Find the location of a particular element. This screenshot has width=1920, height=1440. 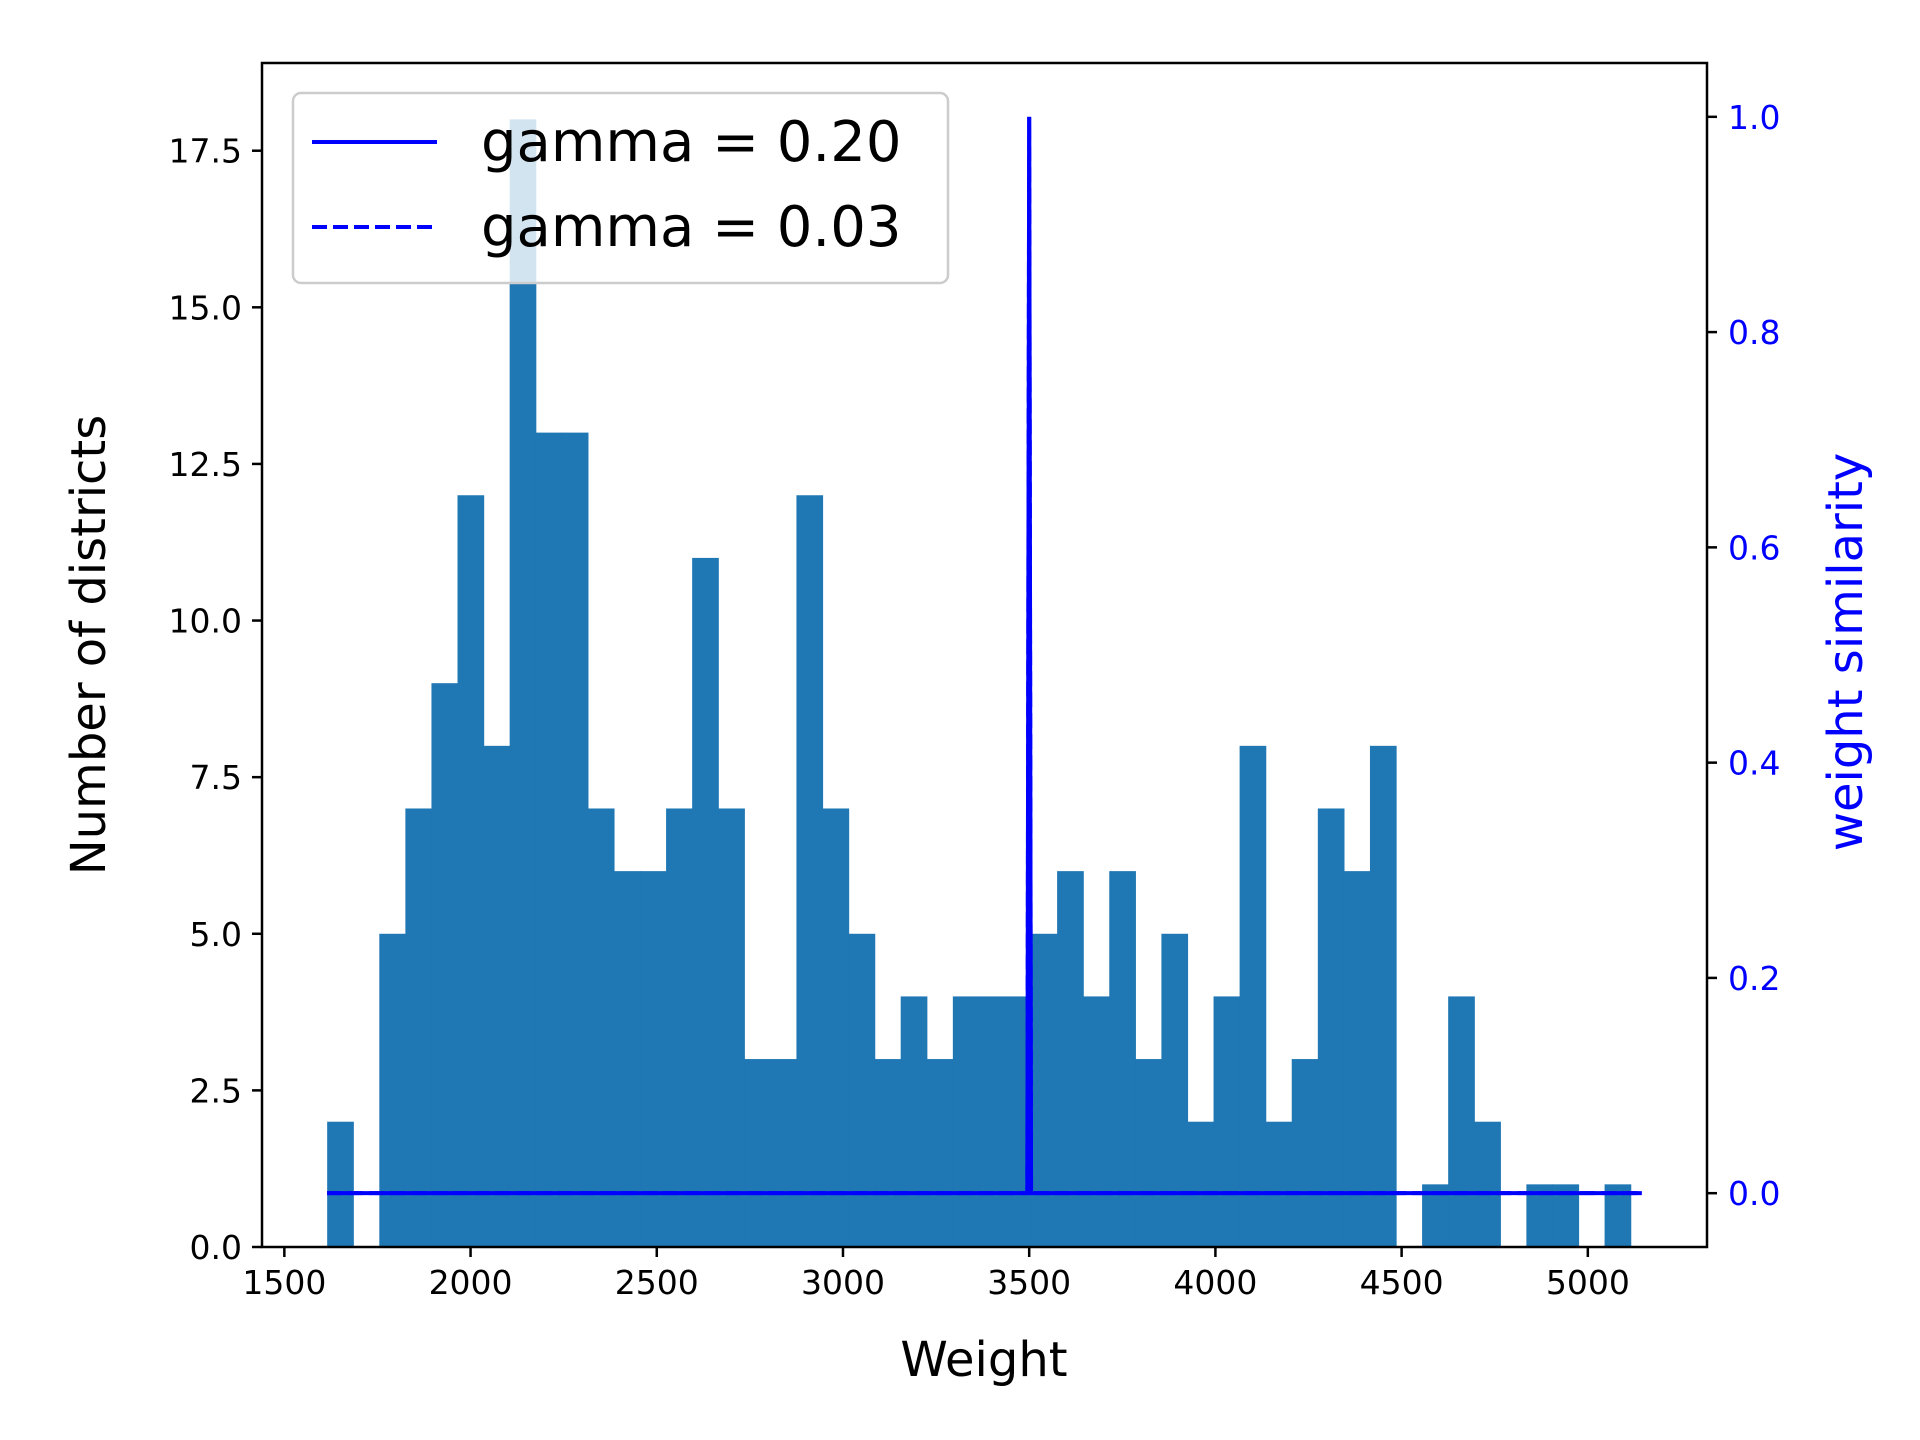

y2-tick-label: 0.4 is located at coordinates (1754, 763).